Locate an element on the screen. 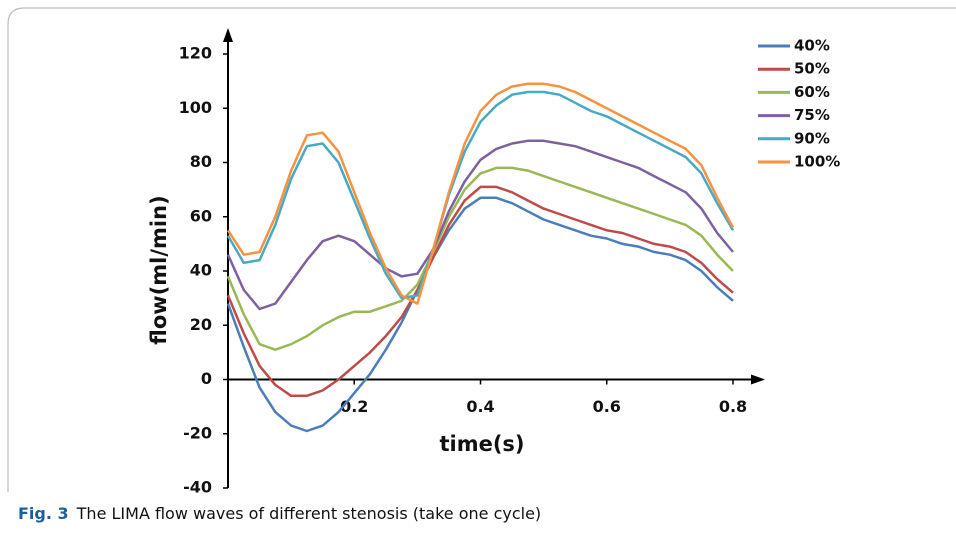 The image size is (956, 534). legend-label: 60% is located at coordinates (812, 92).